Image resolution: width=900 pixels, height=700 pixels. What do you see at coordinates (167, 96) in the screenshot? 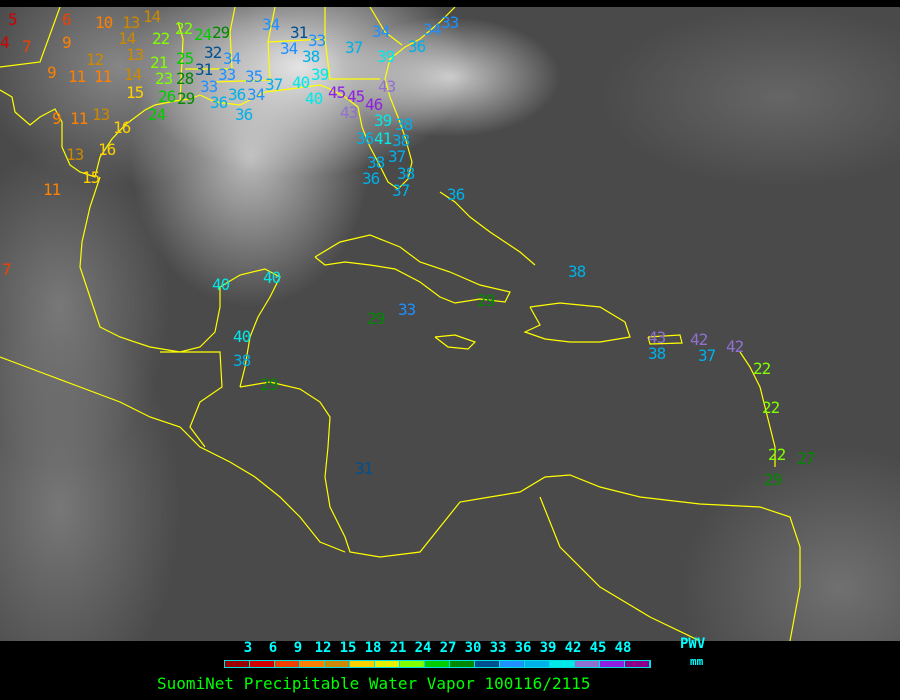
I see `station-pwv-label: 26` at bounding box center [167, 96].